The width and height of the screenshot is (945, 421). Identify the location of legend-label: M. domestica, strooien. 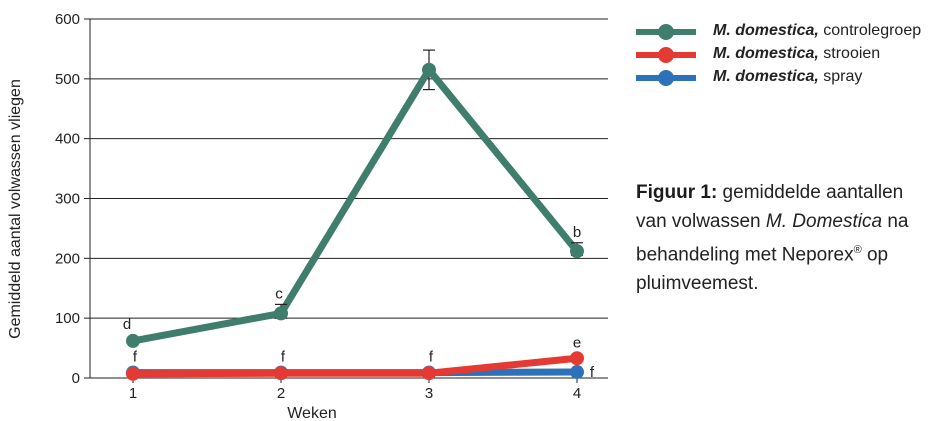
(796, 54).